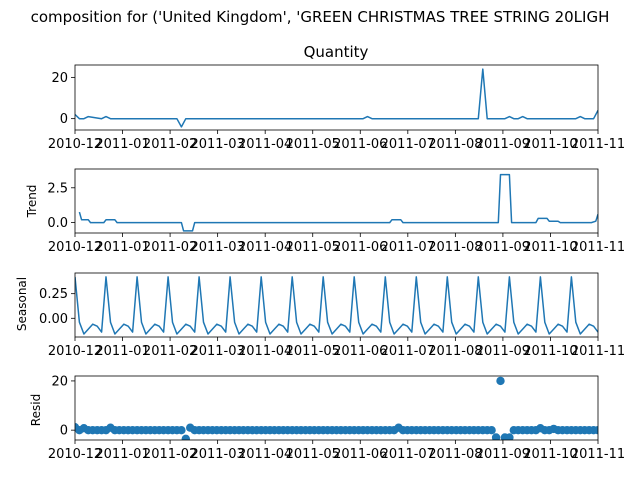  Describe the element at coordinates (217, 351) in the screenshot. I see `seasonal-xtick-label: 2011-03` at that location.